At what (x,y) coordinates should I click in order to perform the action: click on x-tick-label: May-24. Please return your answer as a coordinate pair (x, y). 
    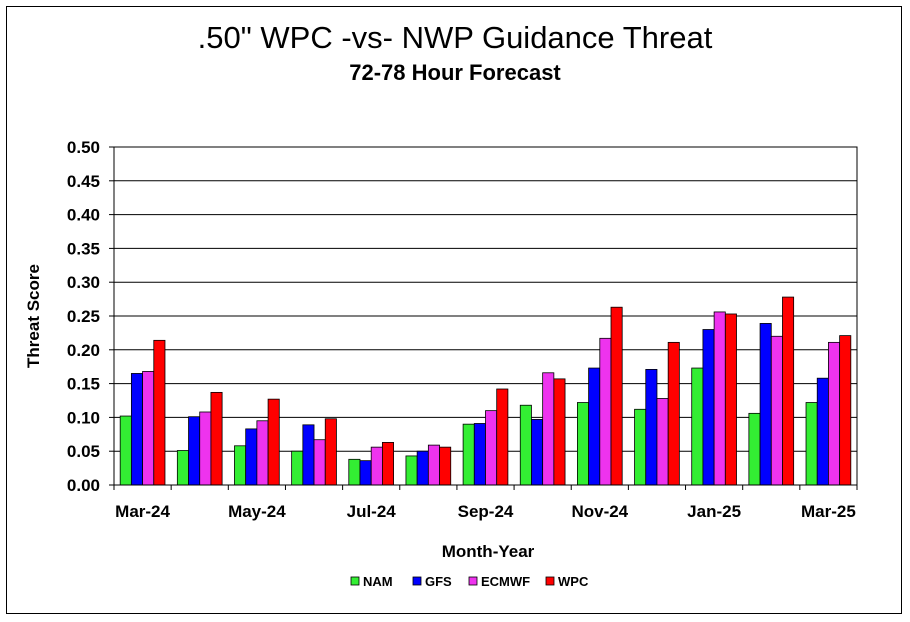
    Looking at the image, I should click on (257, 511).